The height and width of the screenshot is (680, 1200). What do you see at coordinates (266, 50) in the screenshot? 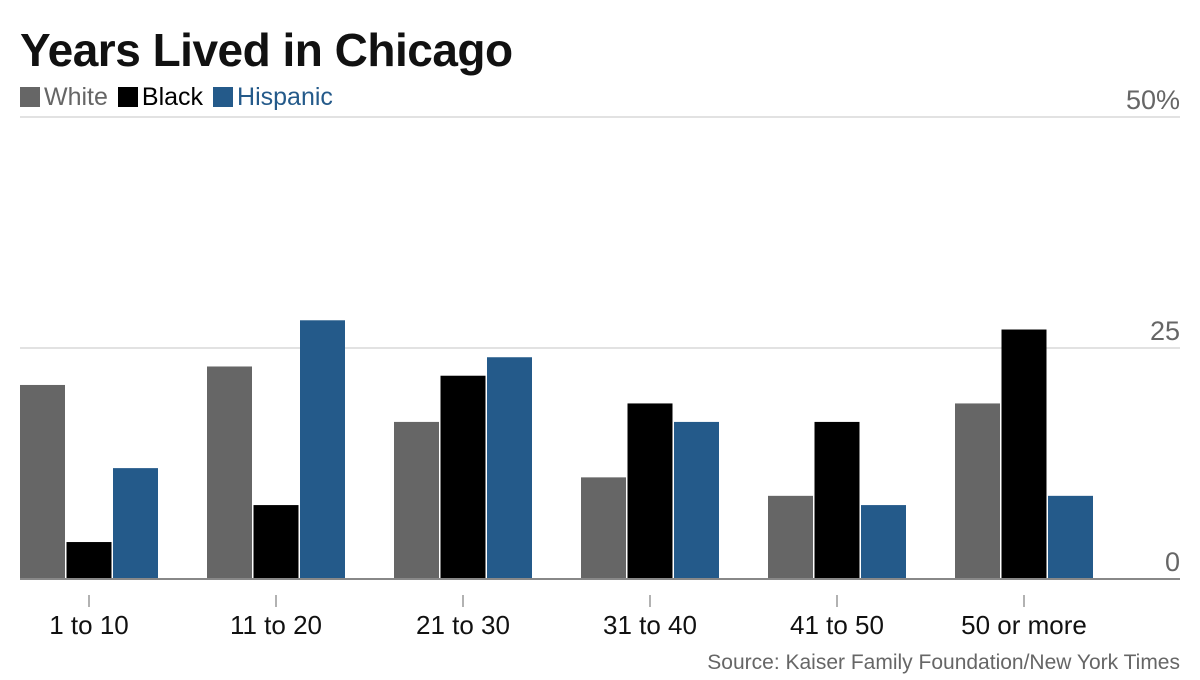
I see `chart-title: Years Lived in Chicago` at bounding box center [266, 50].